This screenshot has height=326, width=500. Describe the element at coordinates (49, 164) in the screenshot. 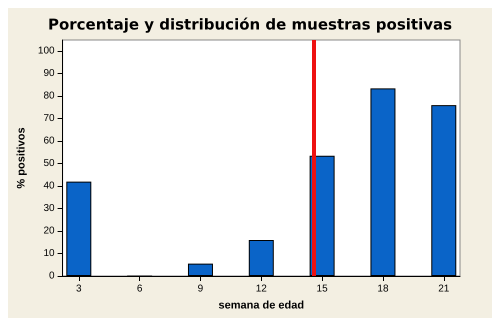

I see `y-tick-label: 50` at that location.